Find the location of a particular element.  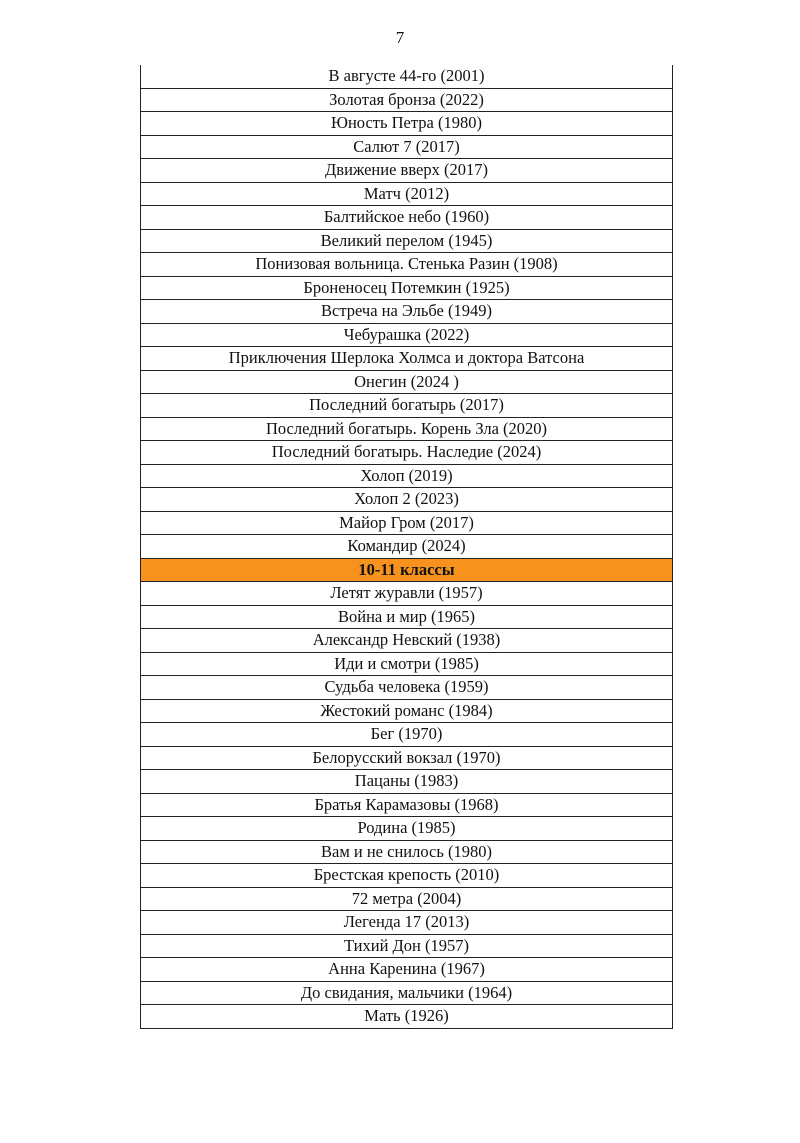

film-title-cell: Золотая бронза (2022) is located at coordinates (406, 99).